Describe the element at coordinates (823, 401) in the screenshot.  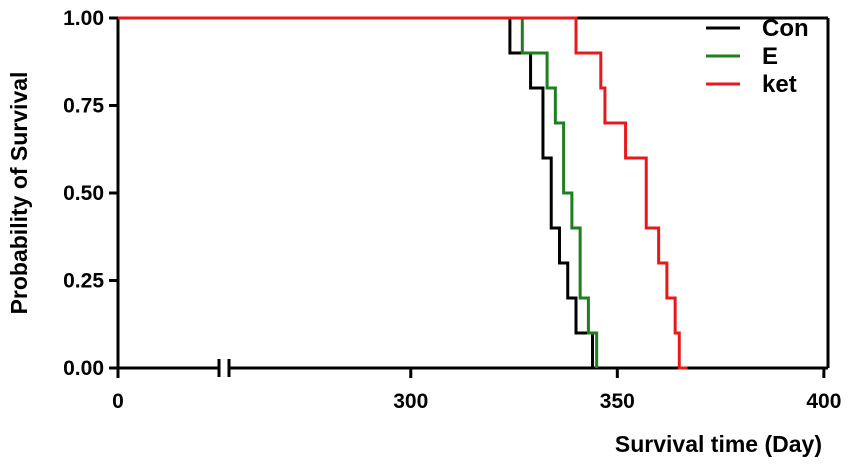
I see `x-tick-label: 400` at that location.